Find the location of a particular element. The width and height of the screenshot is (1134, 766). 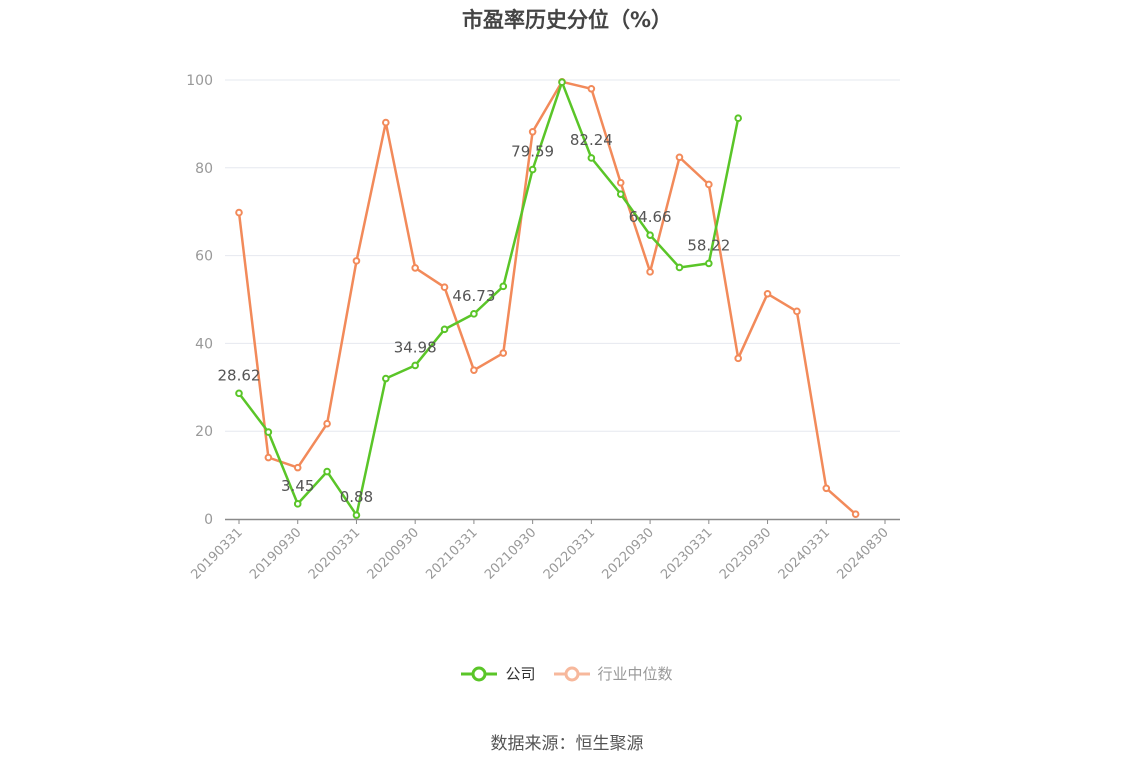

legend-item-company: 公司 is located at coordinates (498, 673).